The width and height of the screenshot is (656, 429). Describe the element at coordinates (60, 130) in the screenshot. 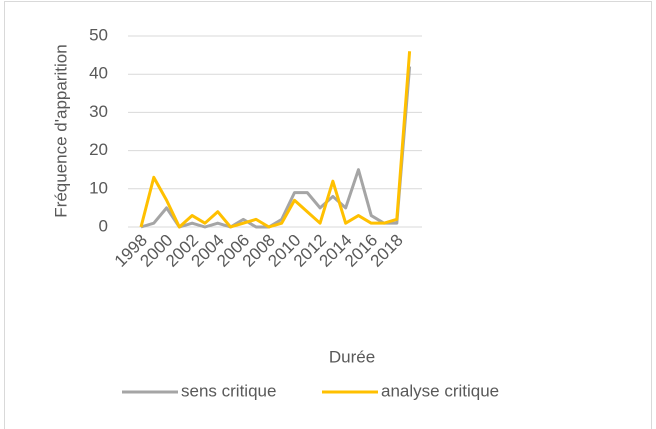

I see `y-axis-label: Fréquence d'apparition` at that location.